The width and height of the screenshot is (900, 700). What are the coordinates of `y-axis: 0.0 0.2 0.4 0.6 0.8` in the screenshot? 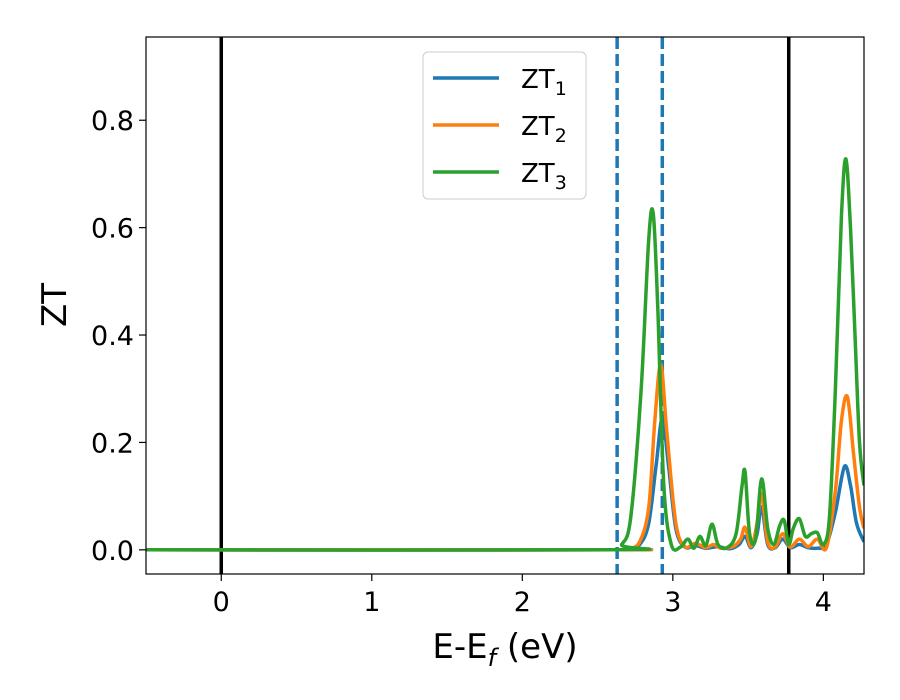 It's located at (118, 336).